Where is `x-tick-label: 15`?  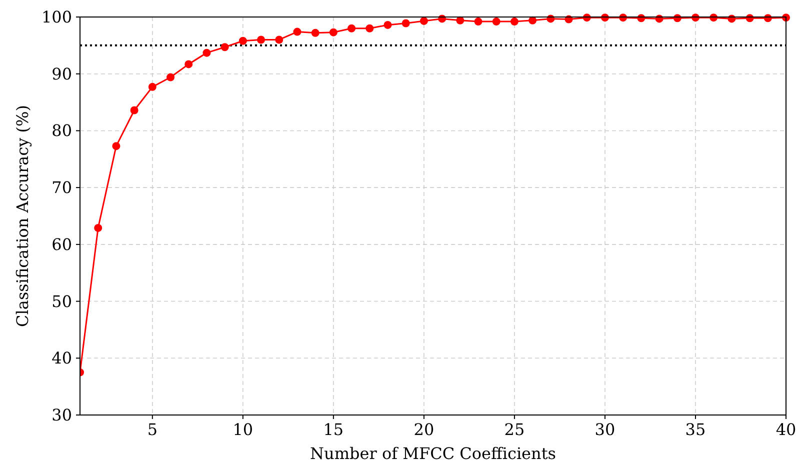
x-tick-label: 15 is located at coordinates (333, 429).